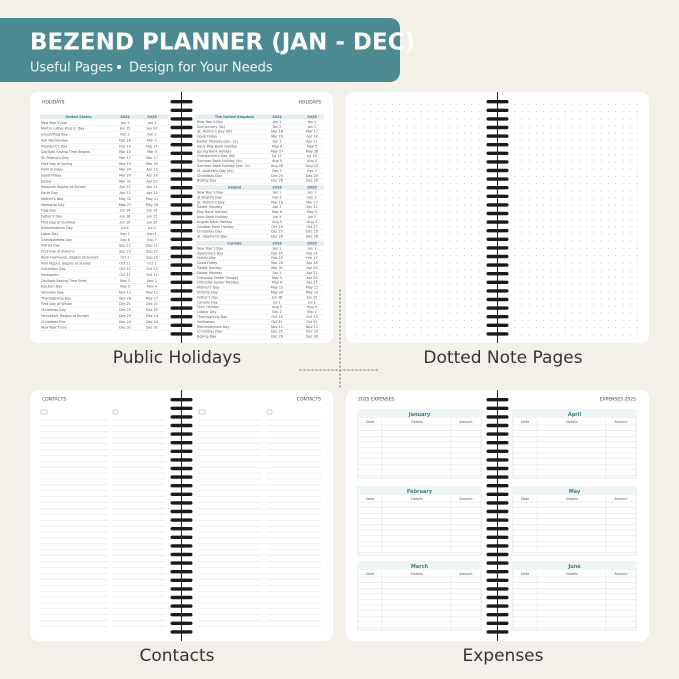 The width and height of the screenshot is (679, 679). What do you see at coordinates (151, 187) in the screenshot?
I see `holiday-date: Apr 12` at bounding box center [151, 187].